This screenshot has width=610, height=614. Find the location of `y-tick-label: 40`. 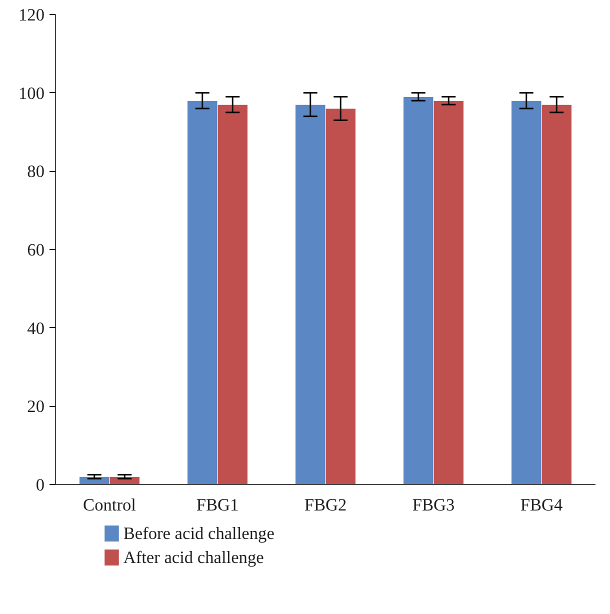

y-tick-label: 40 is located at coordinates (35, 328).